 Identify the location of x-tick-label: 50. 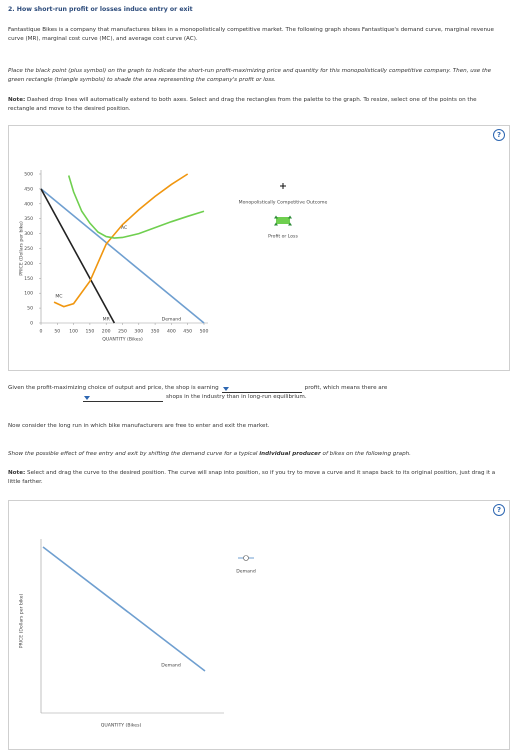
(57, 332).